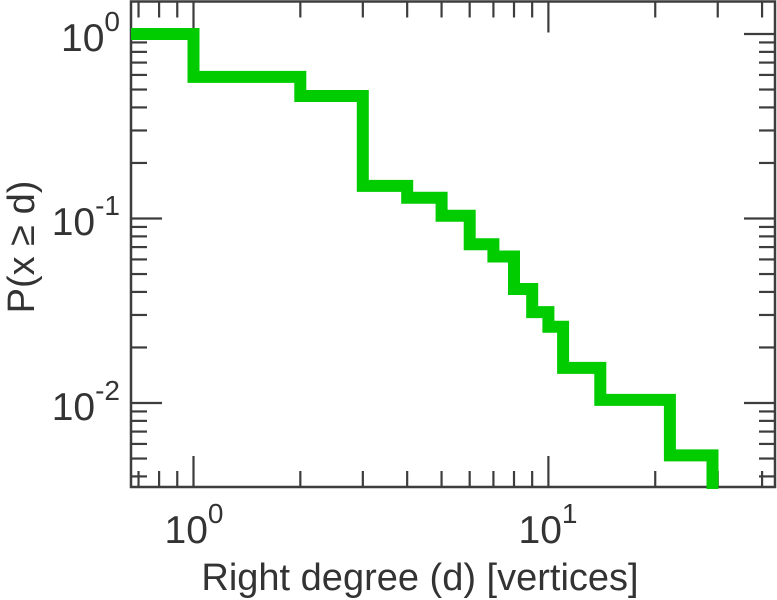  What do you see at coordinates (90, 33) in the screenshot?
I see `y-tick-label-1e0: 10⁰` at bounding box center [90, 33].